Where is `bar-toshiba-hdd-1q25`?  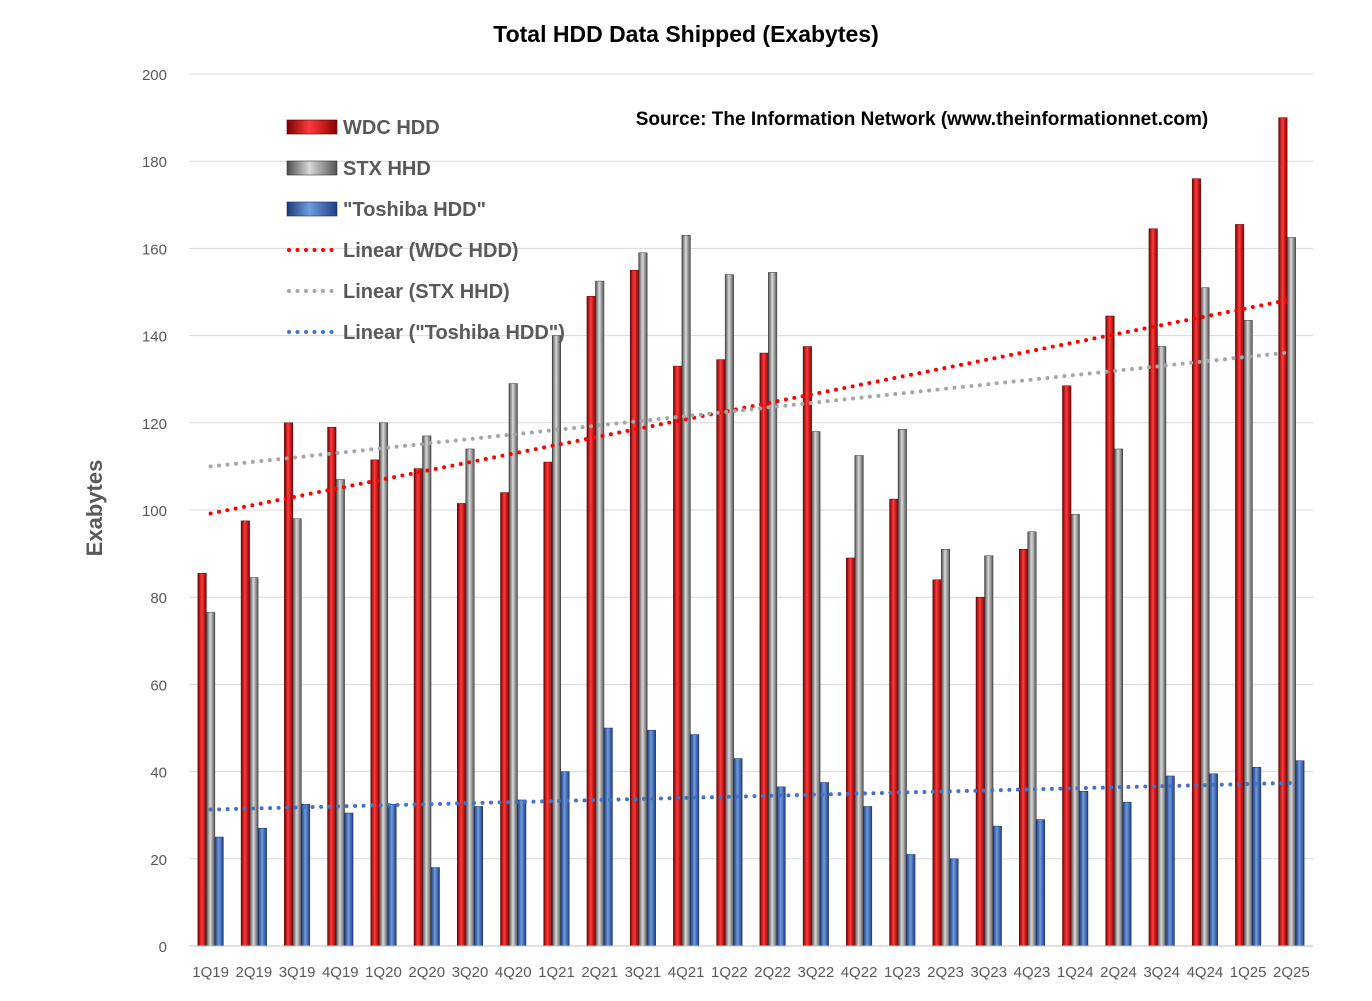 bar-toshiba-hdd-1q25 is located at coordinates (1257, 856).